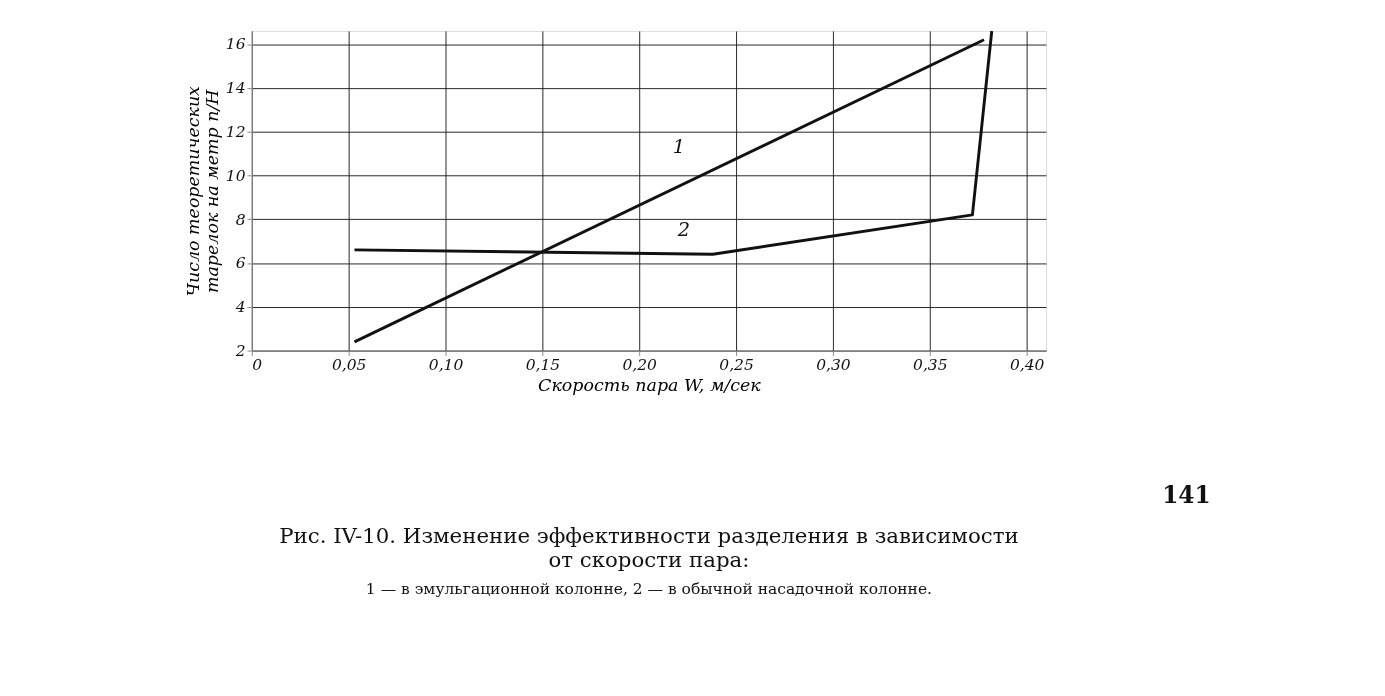 Image resolution: width=1385 pixels, height=696 pixels. I want to click on text: Рис. IV-10. Изменение эффективности разделения в зависимости, so click(649, 536).